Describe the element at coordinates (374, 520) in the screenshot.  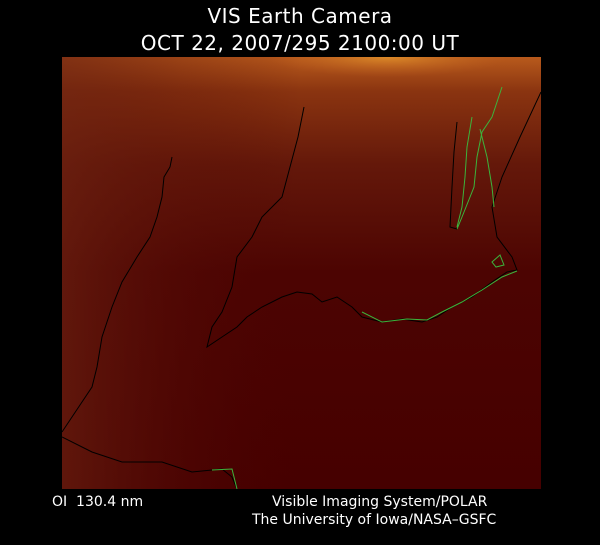
I see `credit-line-2: The University of Iowa/NASA–GSFC` at that location.